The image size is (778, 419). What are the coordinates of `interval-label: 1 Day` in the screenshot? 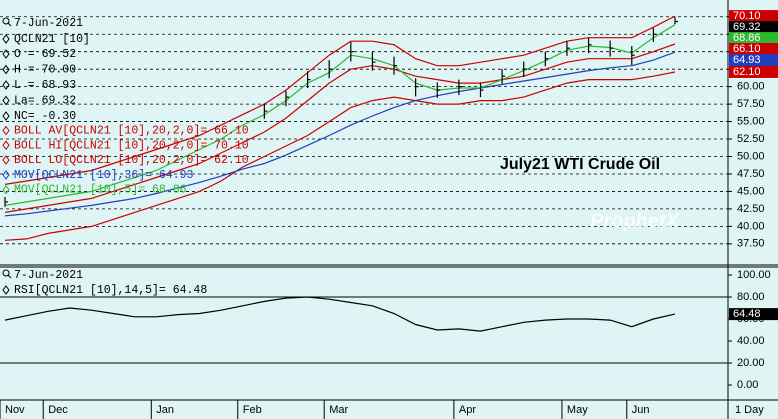 It's located at (749, 410).